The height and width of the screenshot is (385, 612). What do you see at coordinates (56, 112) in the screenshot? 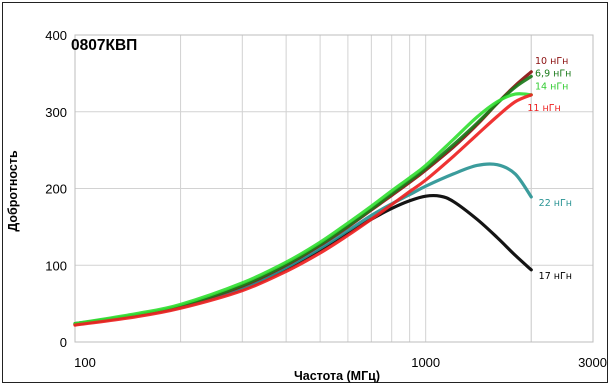
I see `y-tick-label: 300` at bounding box center [56, 112].